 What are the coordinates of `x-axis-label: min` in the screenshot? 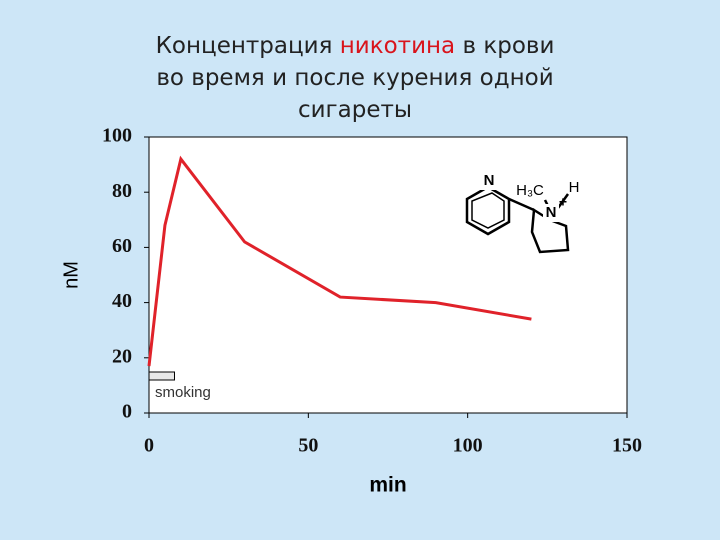 It's located at (387, 485).